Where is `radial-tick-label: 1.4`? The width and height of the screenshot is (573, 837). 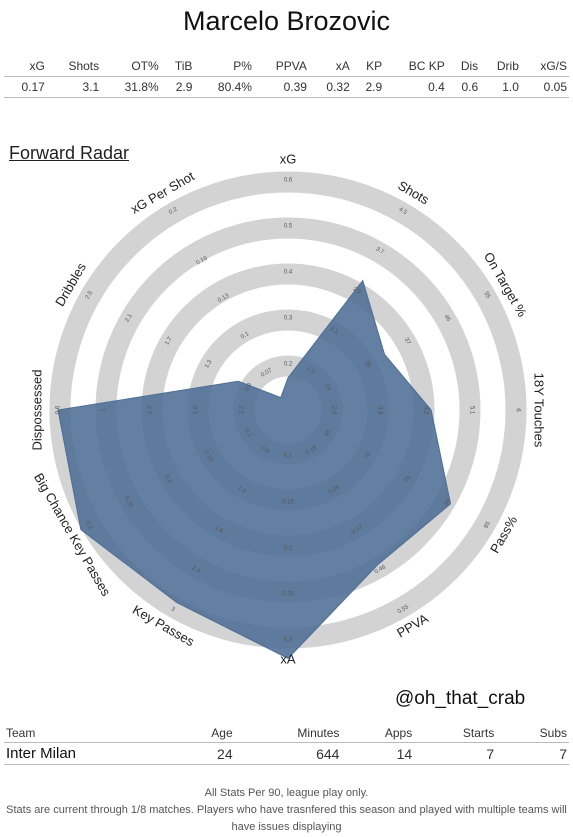 radial-tick-label: 1.4 is located at coordinates (151, 409).